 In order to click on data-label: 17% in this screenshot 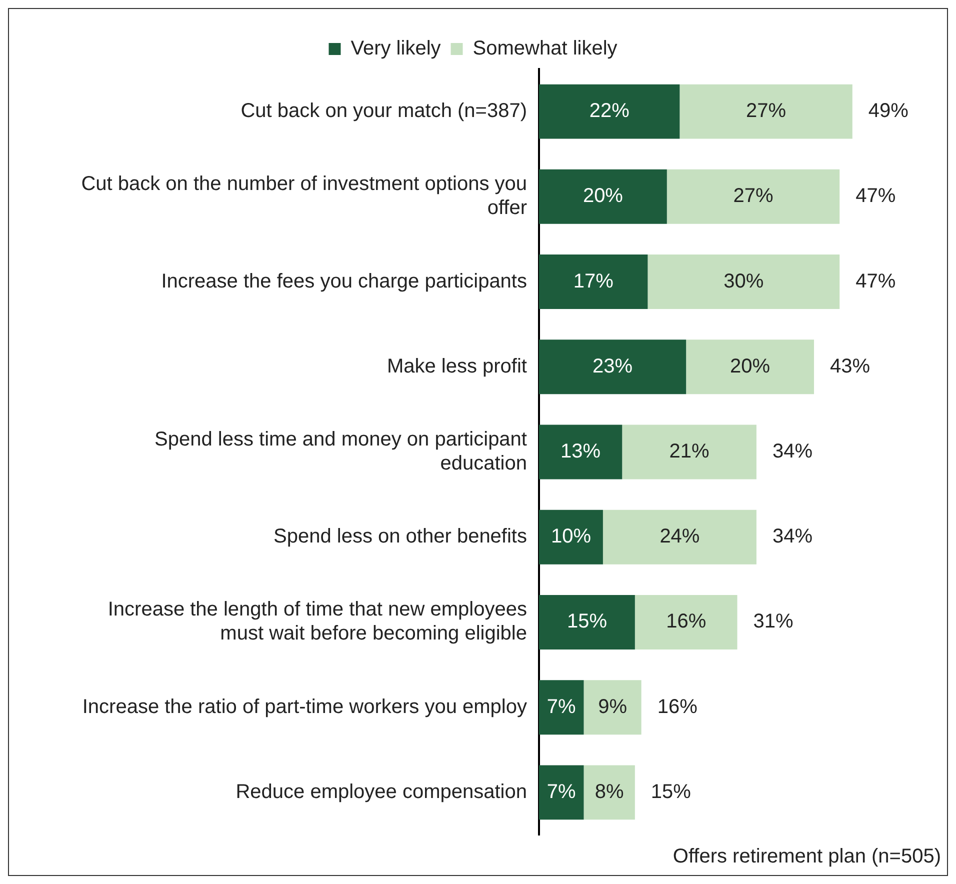, I will do `click(593, 281)`.